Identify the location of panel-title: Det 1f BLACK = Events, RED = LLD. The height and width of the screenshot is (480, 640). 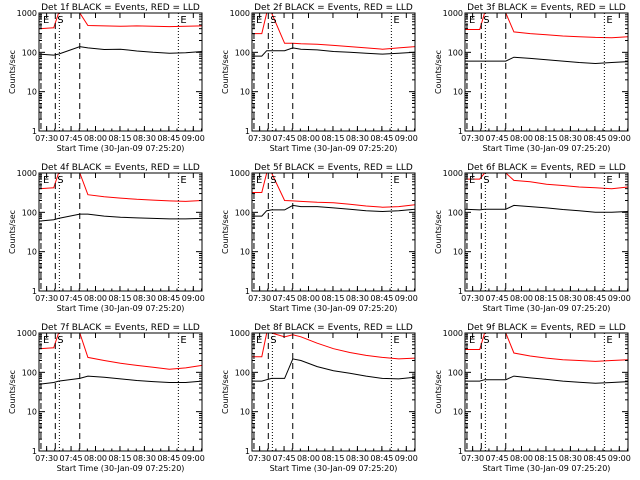
(120, 8).